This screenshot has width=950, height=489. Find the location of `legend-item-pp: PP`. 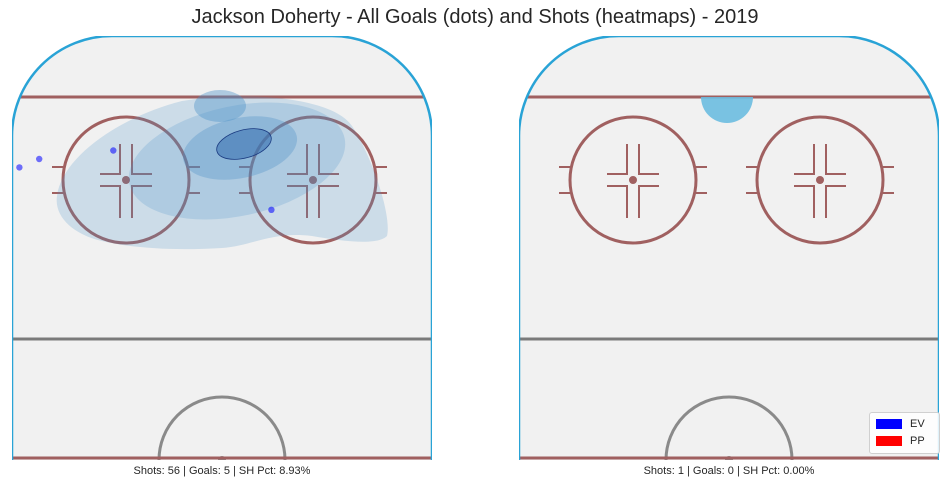

legend-item-pp: PP is located at coordinates (900, 441).